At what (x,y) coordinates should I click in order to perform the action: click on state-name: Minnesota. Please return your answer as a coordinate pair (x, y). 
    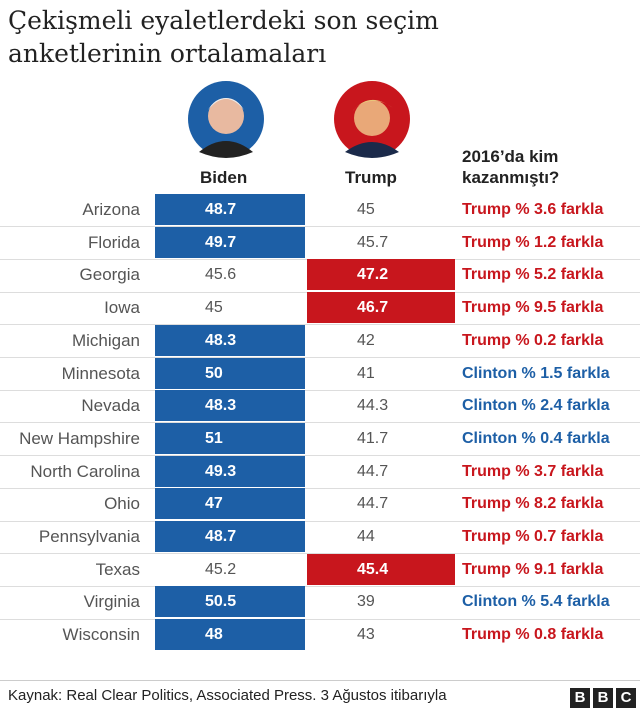
    Looking at the image, I should click on (100, 373).